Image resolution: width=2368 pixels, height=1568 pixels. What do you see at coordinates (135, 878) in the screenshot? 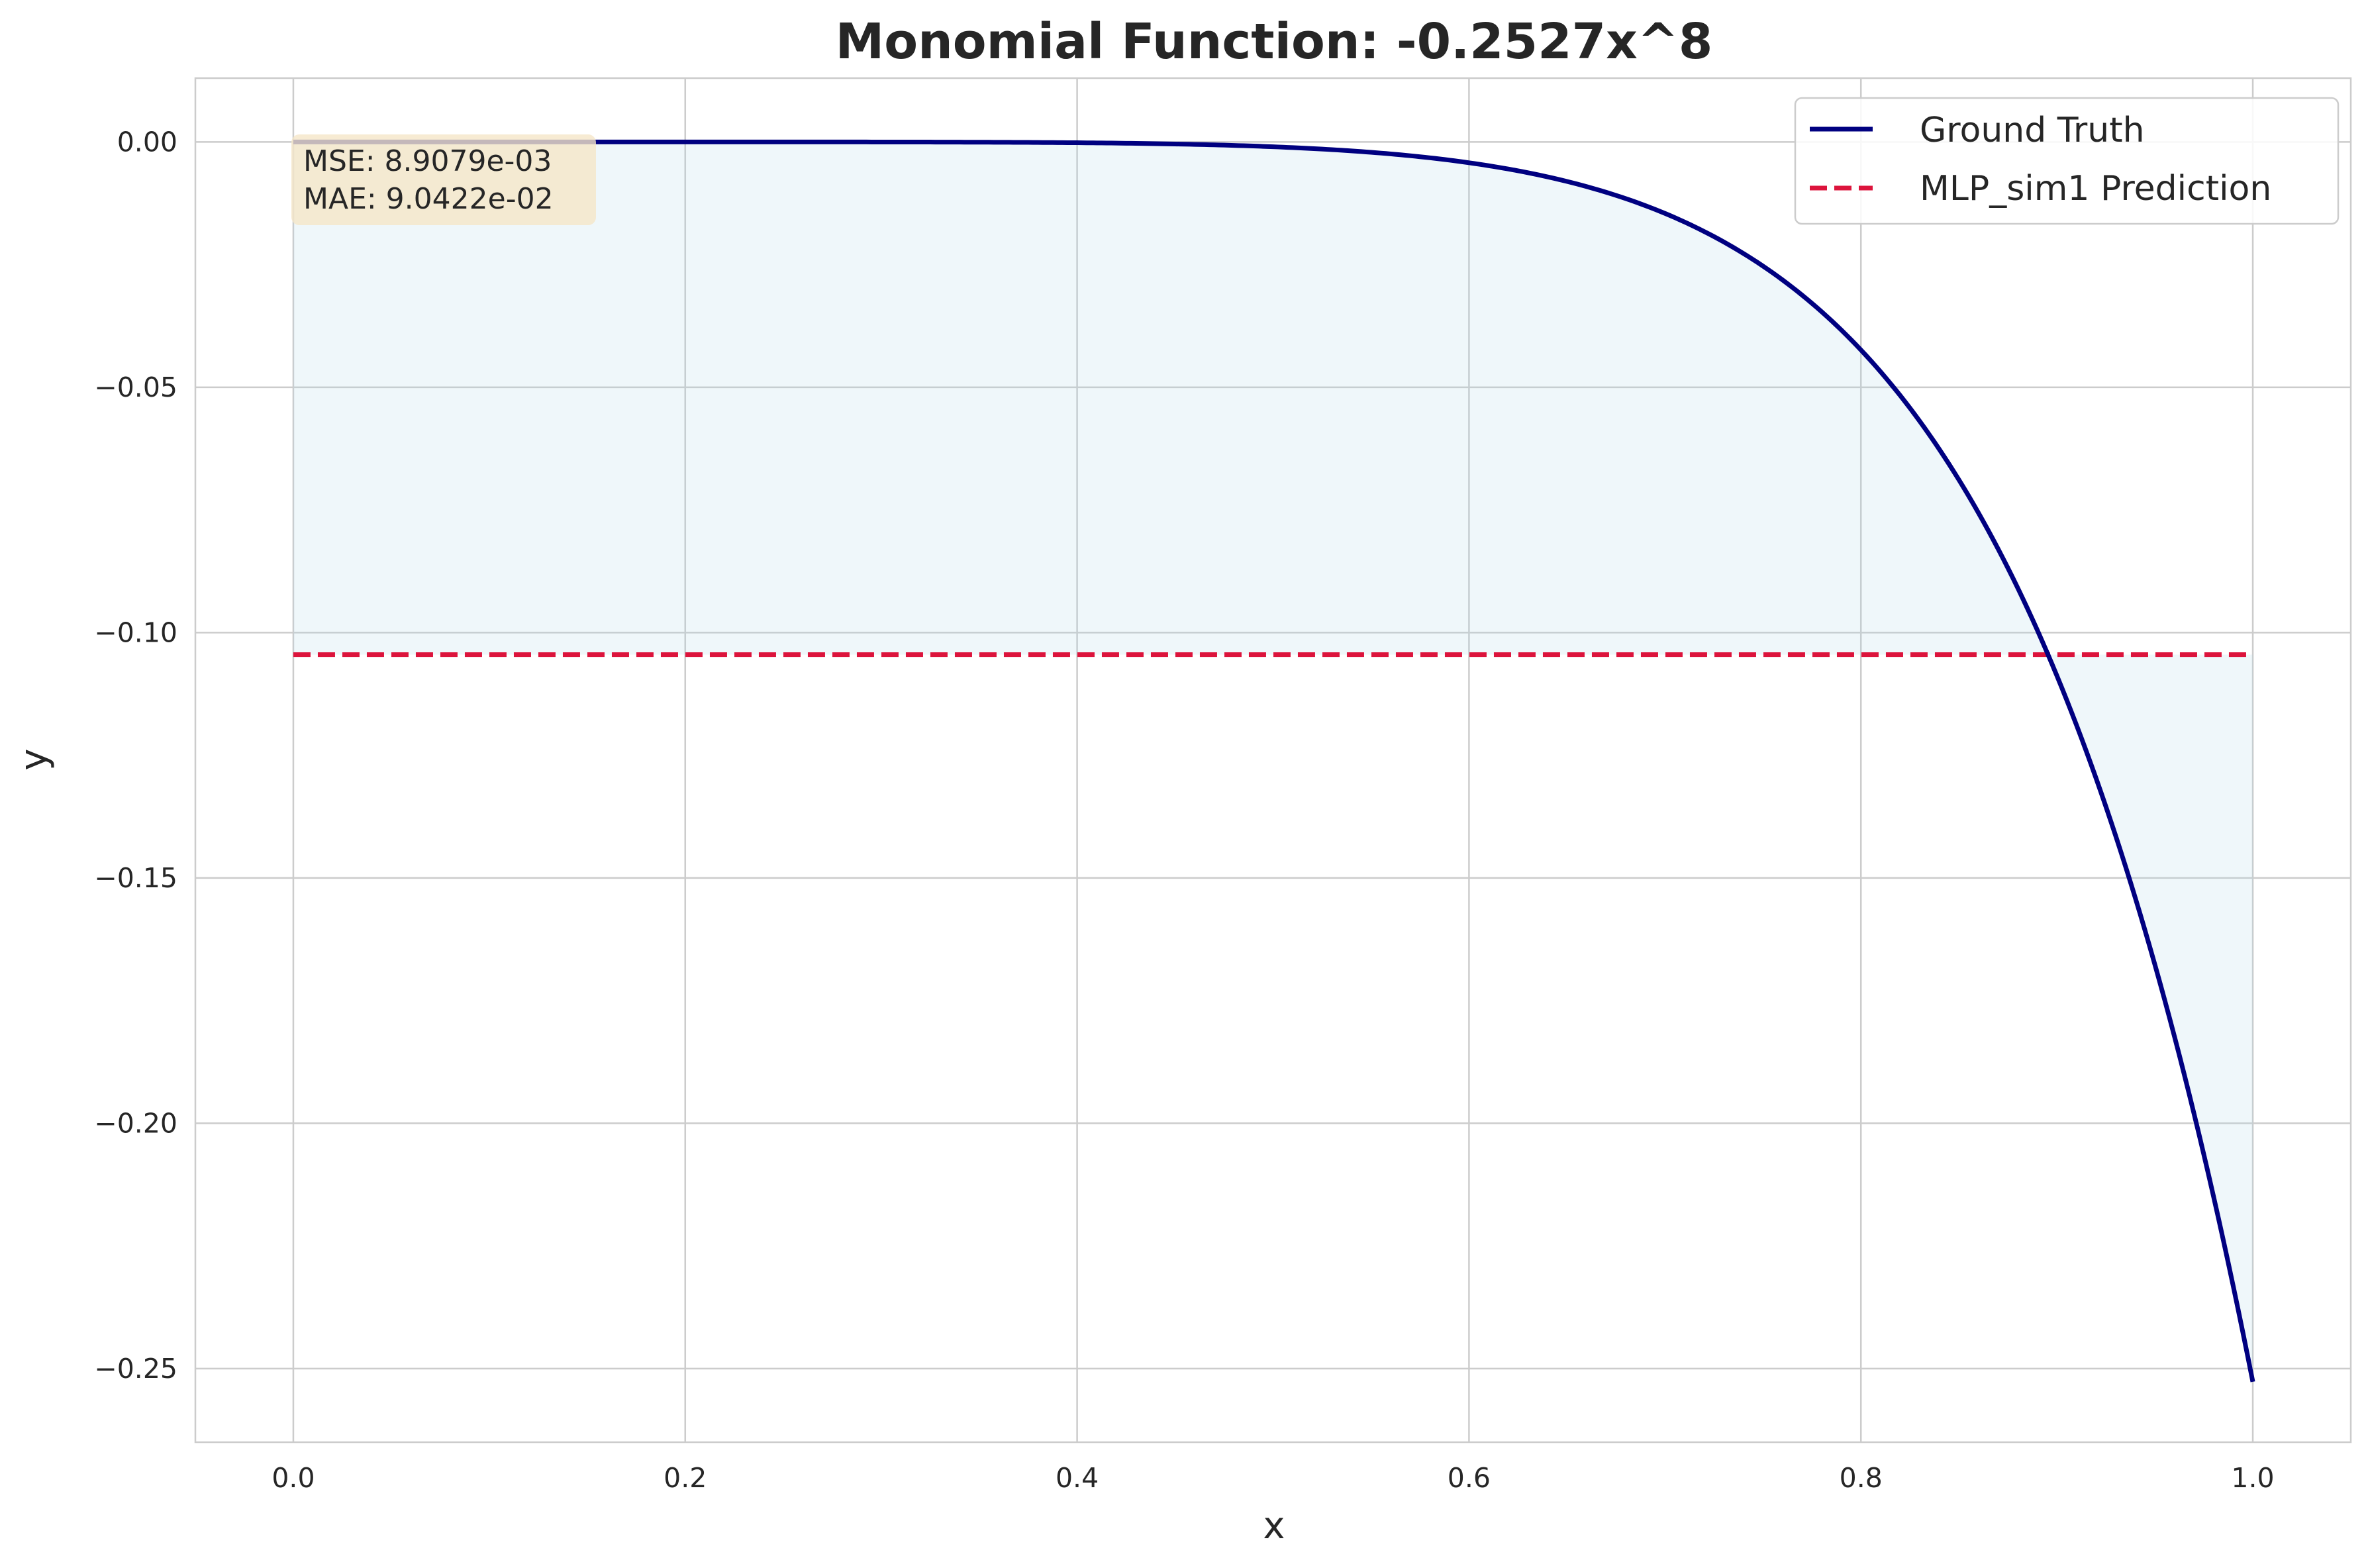
I see `y-tick-label: −0.15` at bounding box center [135, 878].